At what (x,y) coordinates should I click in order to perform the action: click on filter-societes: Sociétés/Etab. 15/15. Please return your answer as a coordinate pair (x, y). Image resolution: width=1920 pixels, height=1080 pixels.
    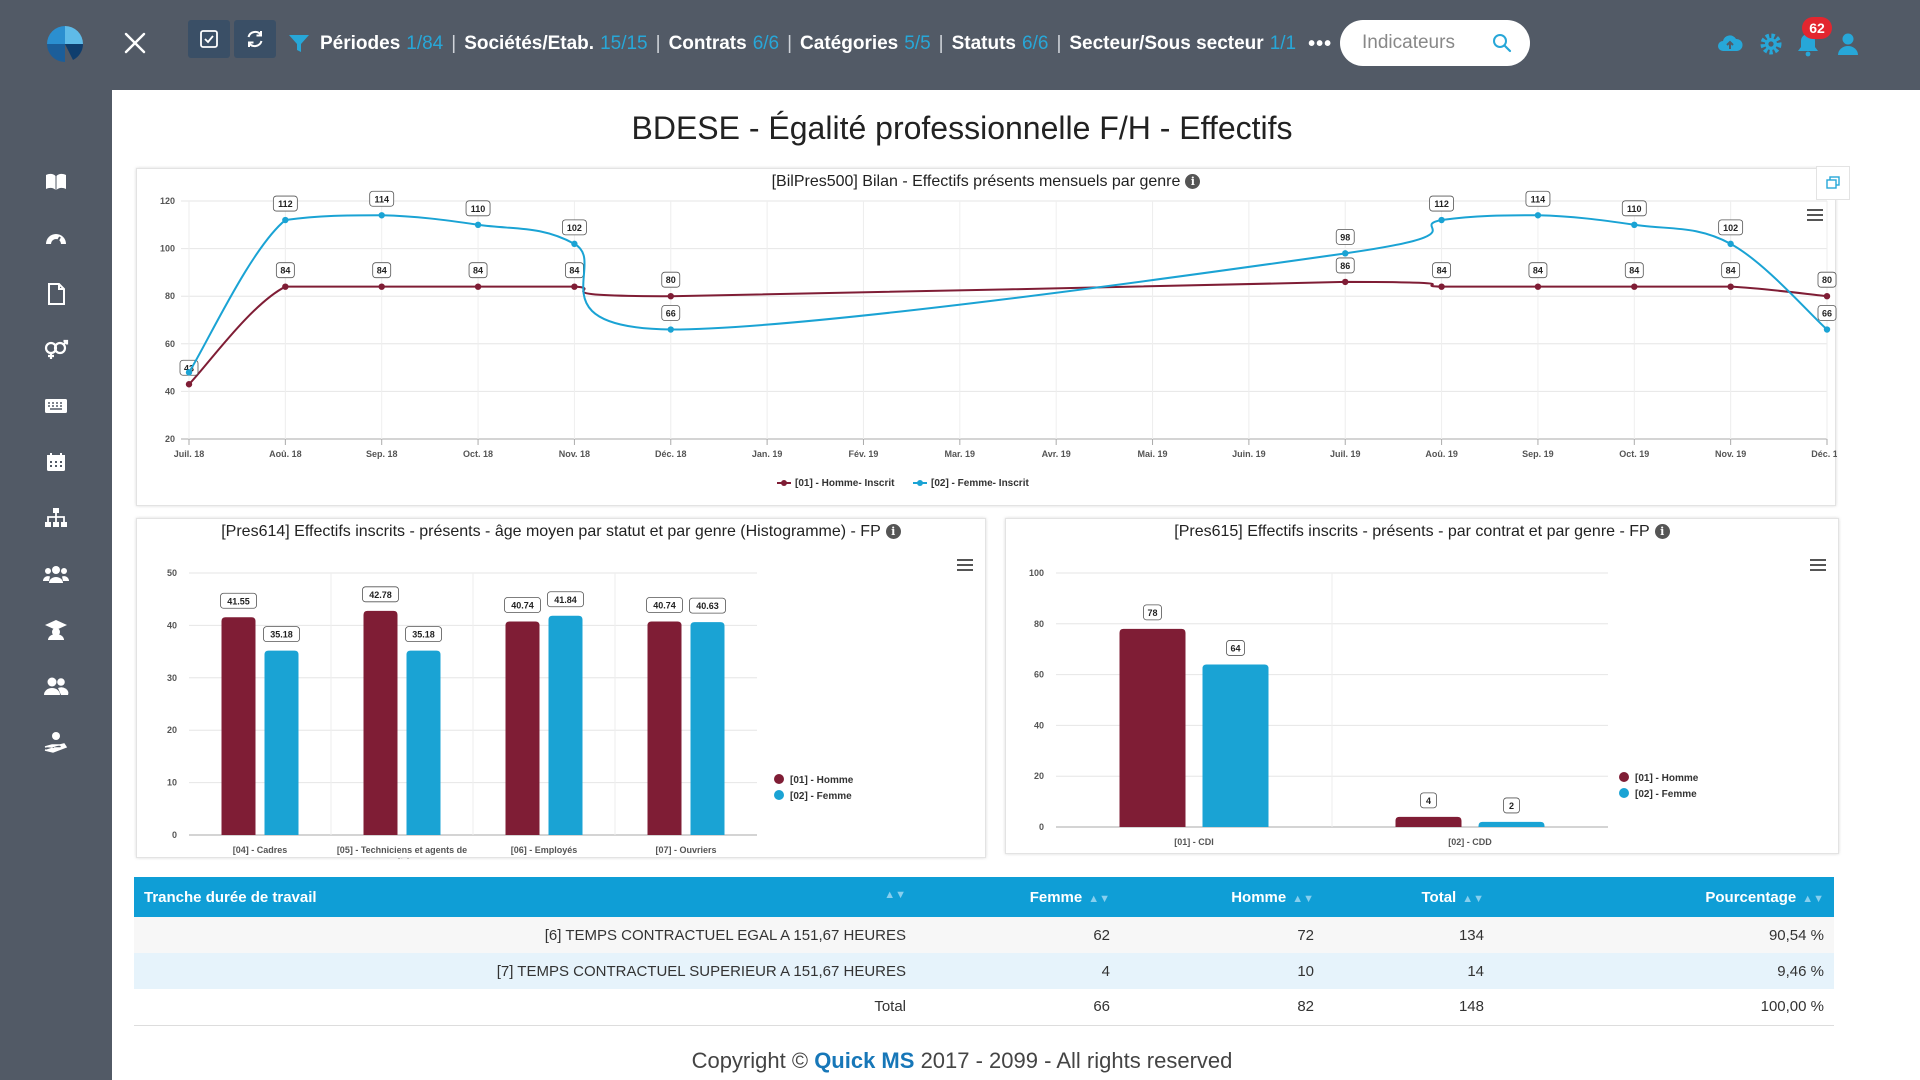
    Looking at the image, I should click on (555, 44).